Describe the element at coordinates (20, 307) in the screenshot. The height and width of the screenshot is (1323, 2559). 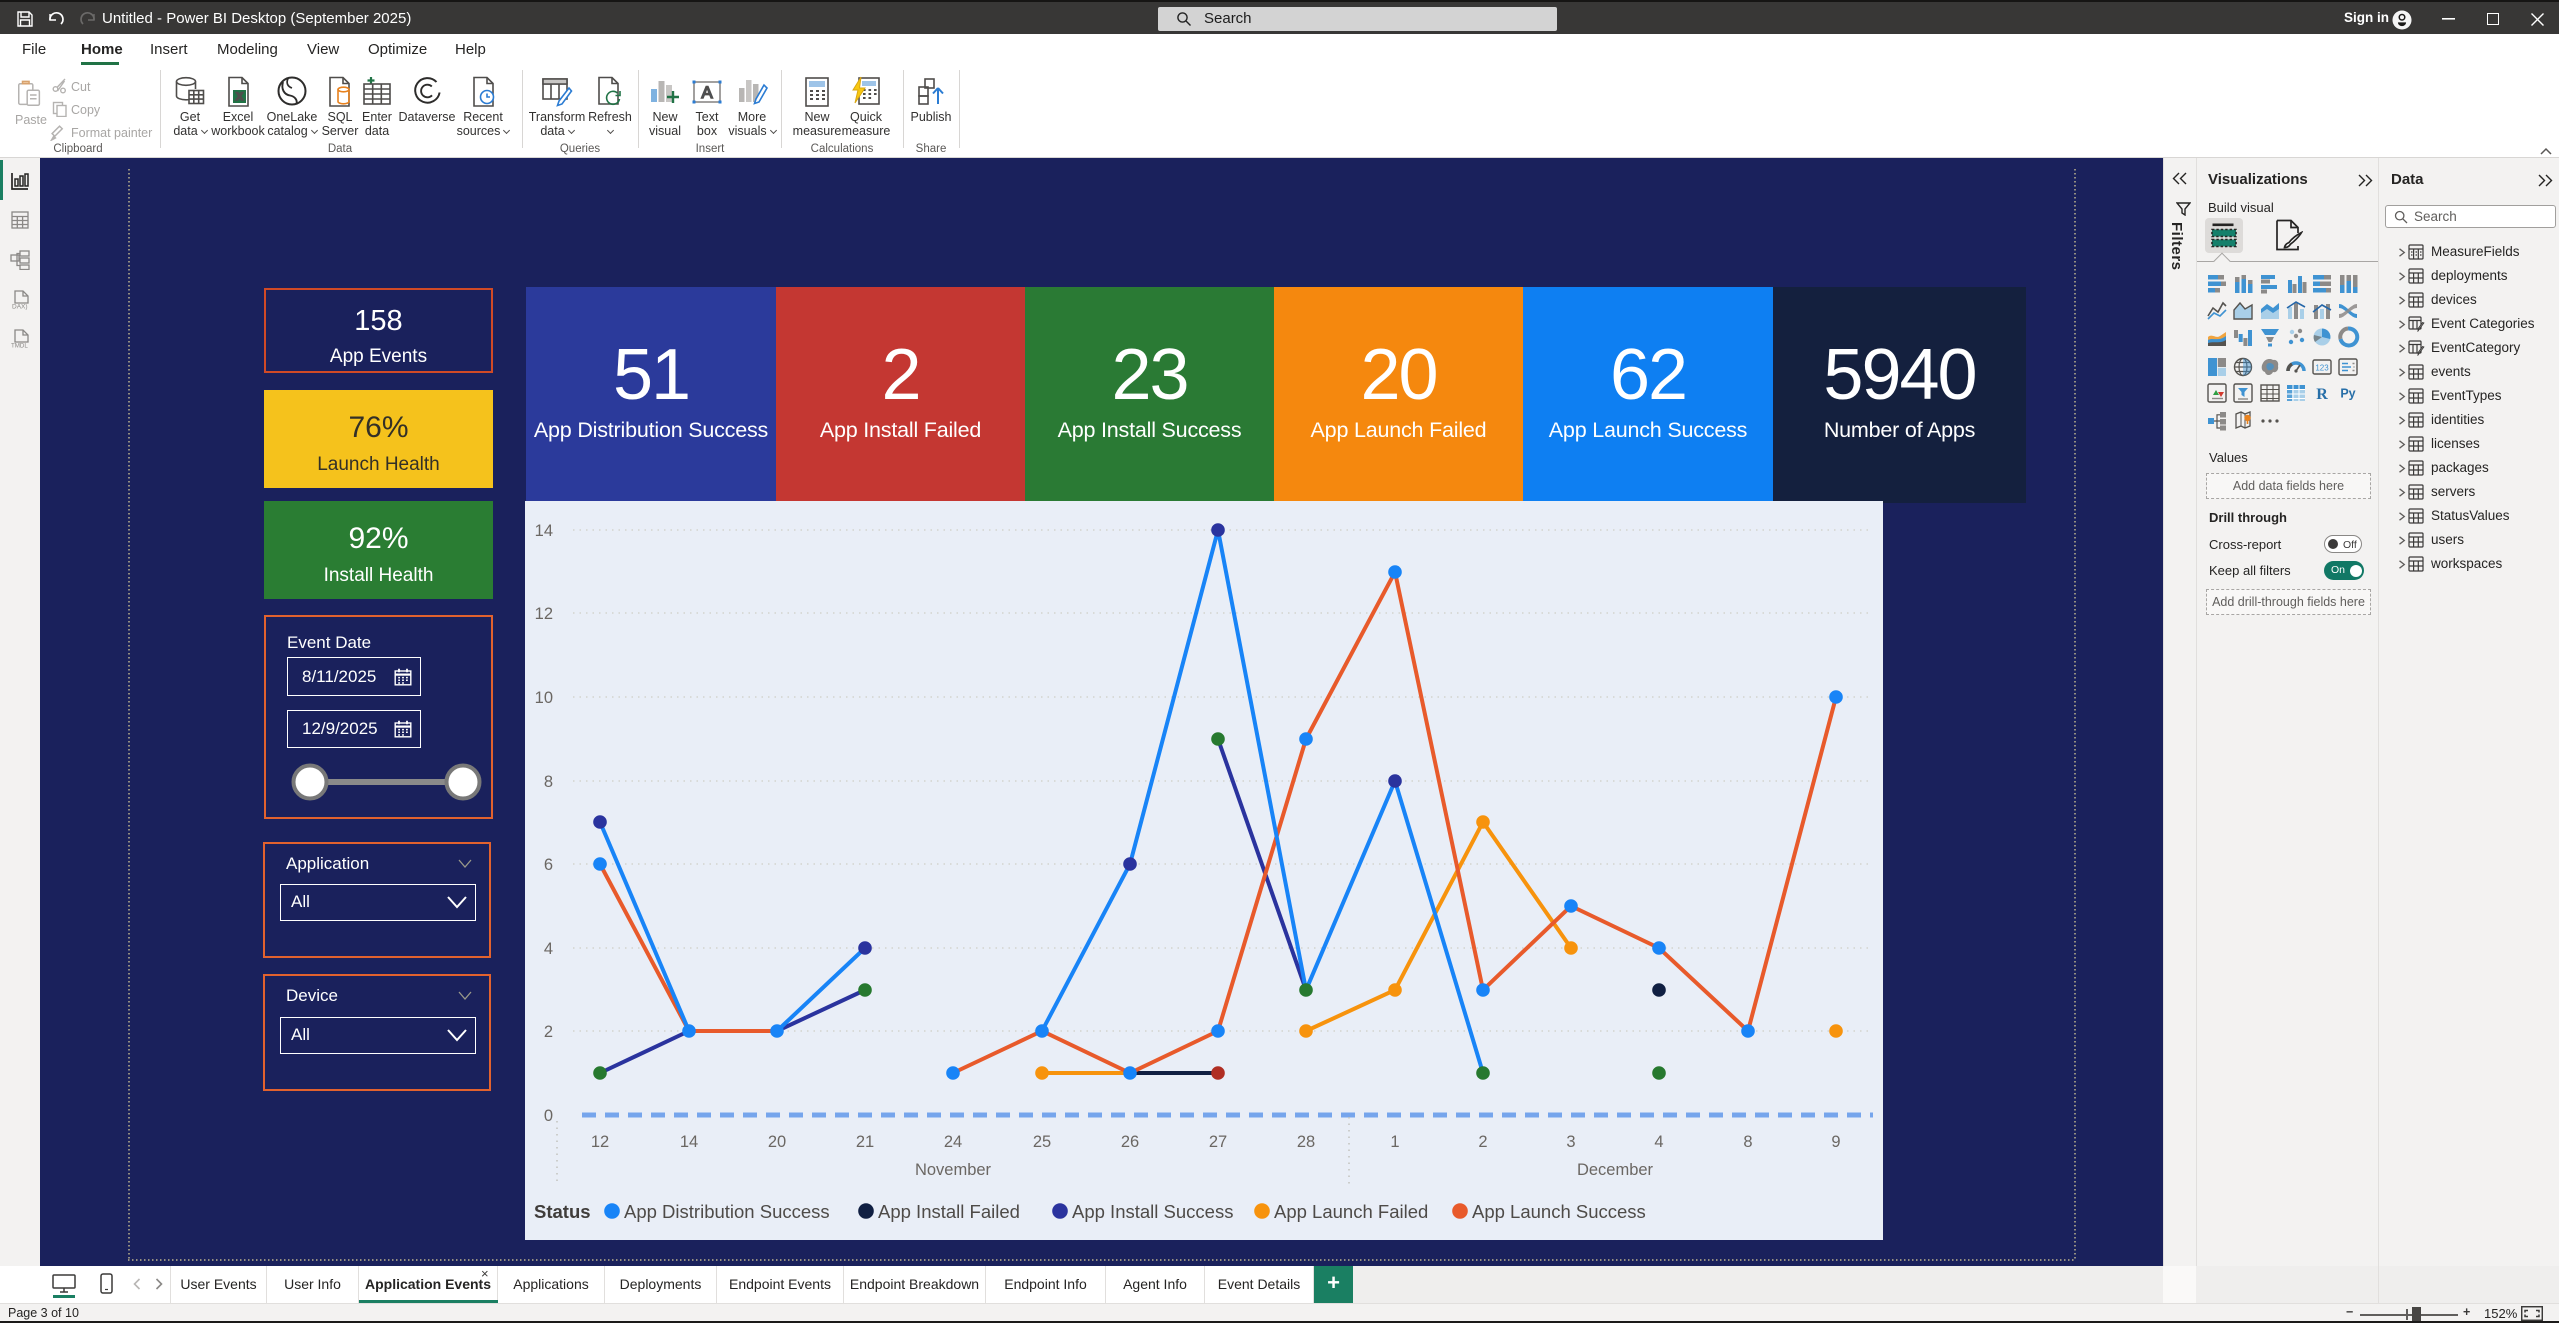
I see `svg-text: DAX)` at that location.